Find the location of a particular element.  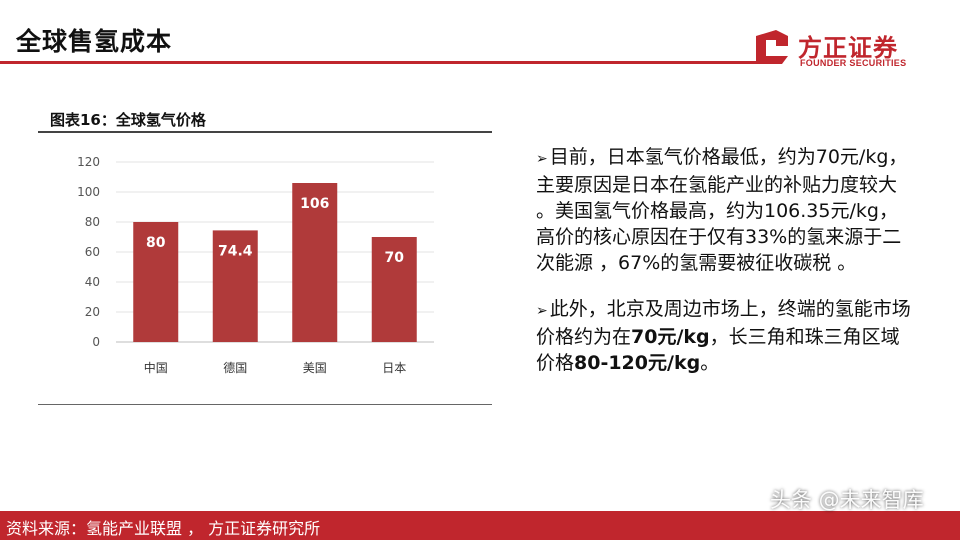

data-label: 74.4 is located at coordinates (235, 251).